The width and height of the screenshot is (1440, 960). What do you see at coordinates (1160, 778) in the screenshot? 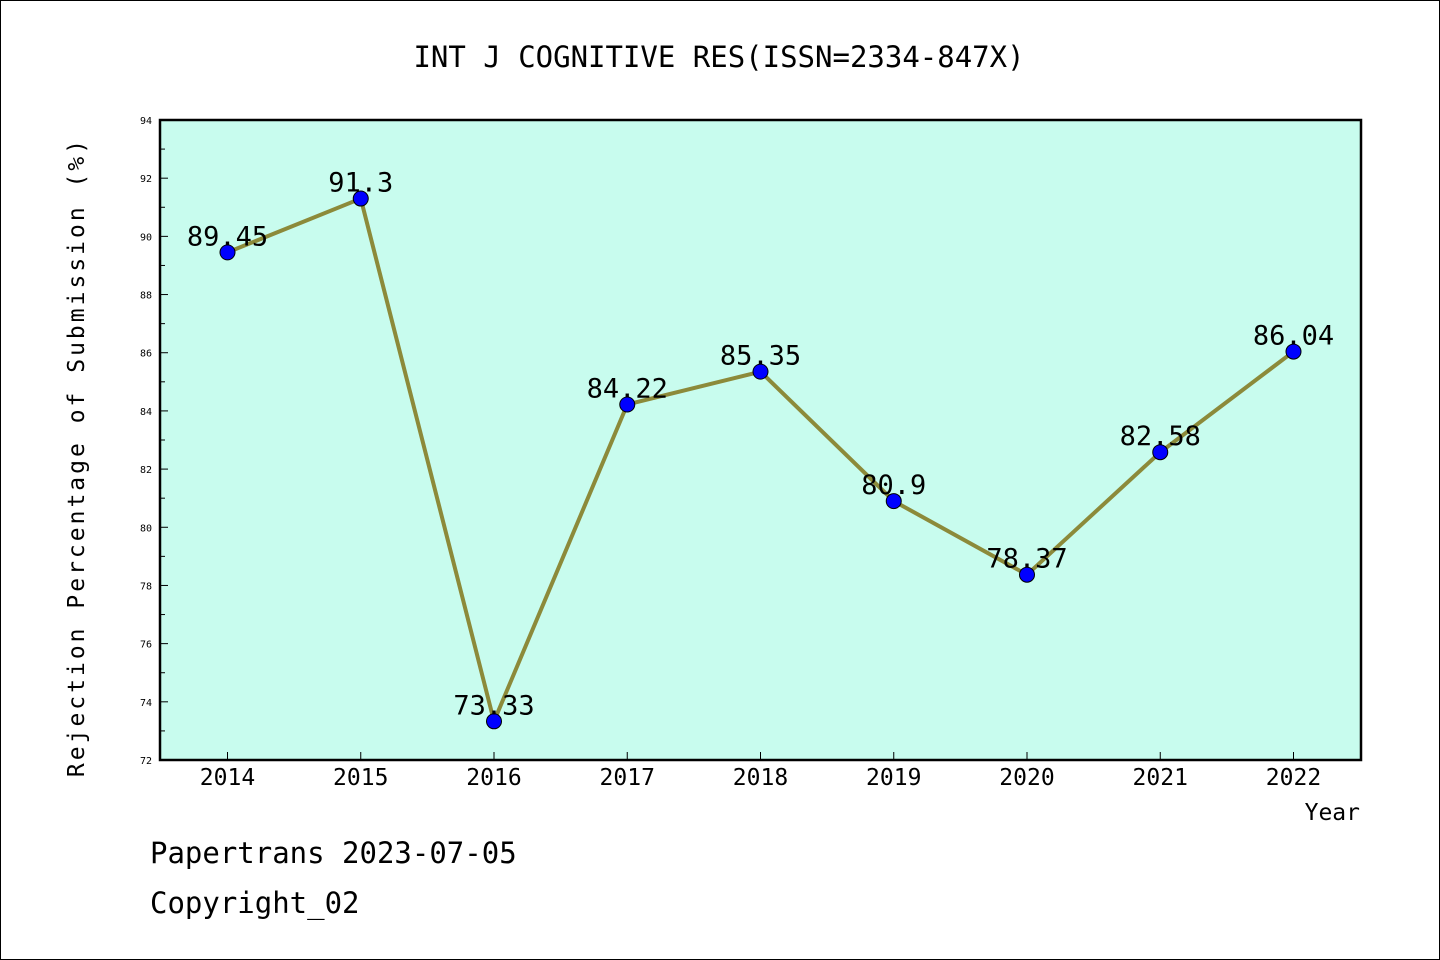
I see `x-tick-label: 2021` at bounding box center [1160, 778].